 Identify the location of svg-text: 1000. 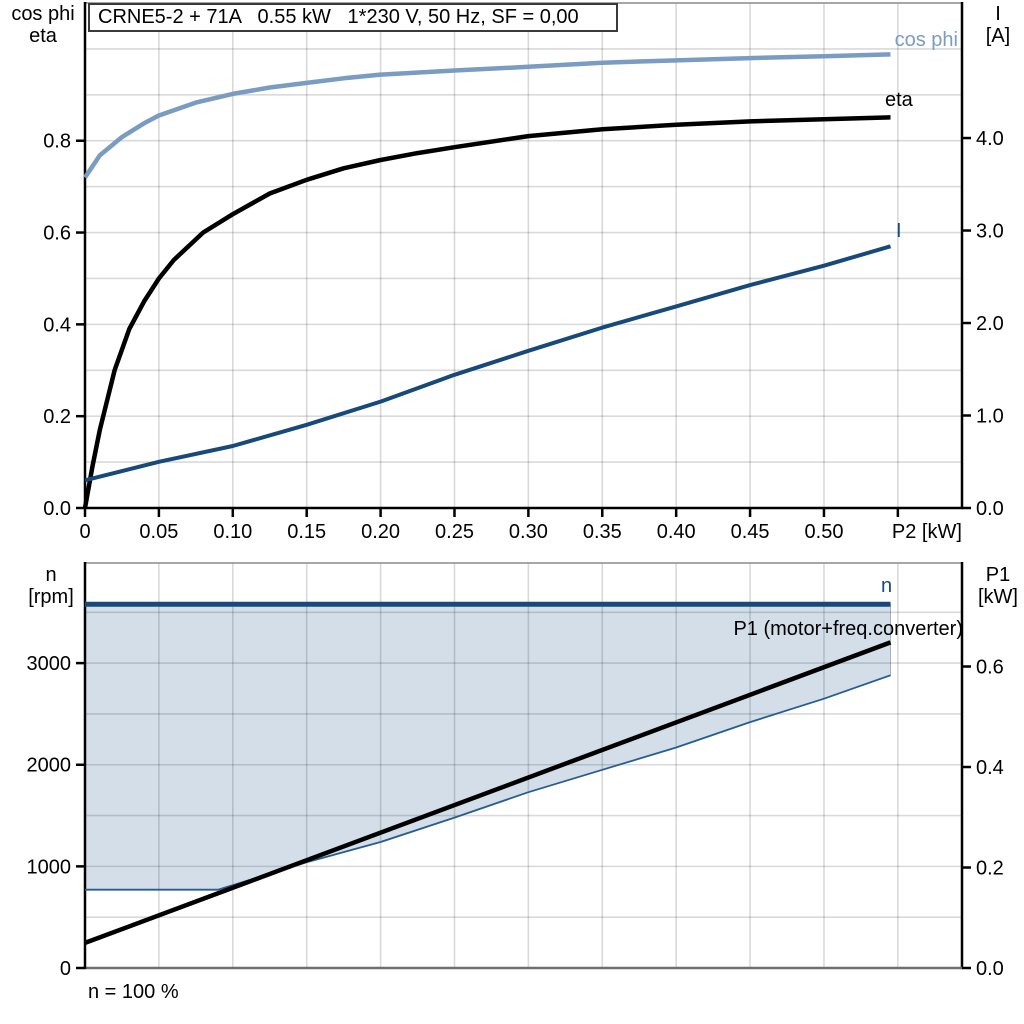
(49, 867).